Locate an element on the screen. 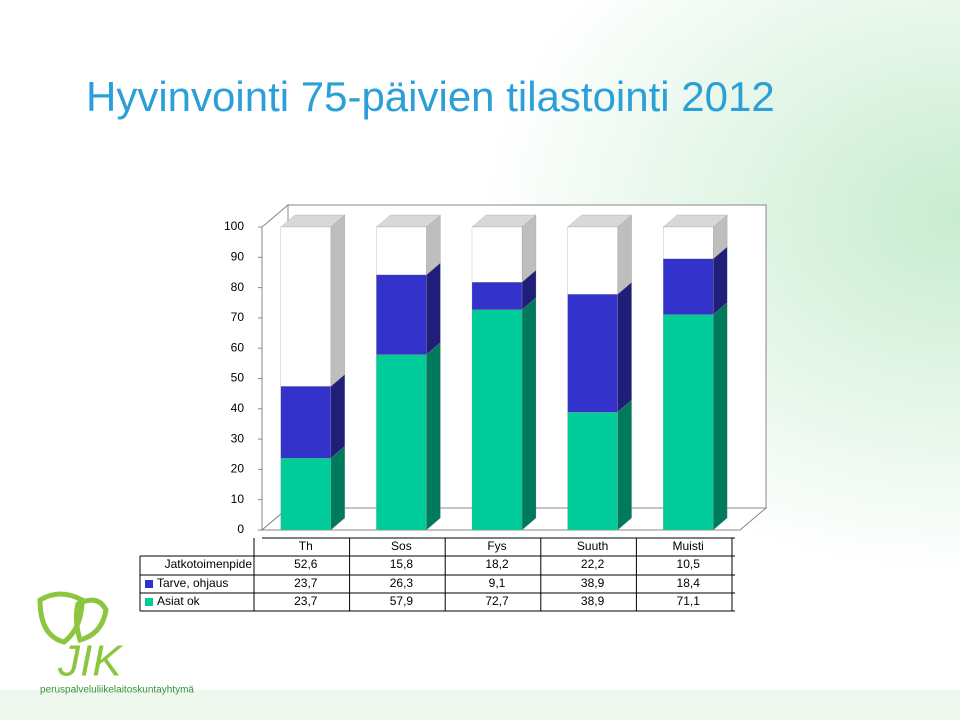 This screenshot has height=725, width=960. legend-label: Jatkotoimenpide is located at coordinates (209, 564).